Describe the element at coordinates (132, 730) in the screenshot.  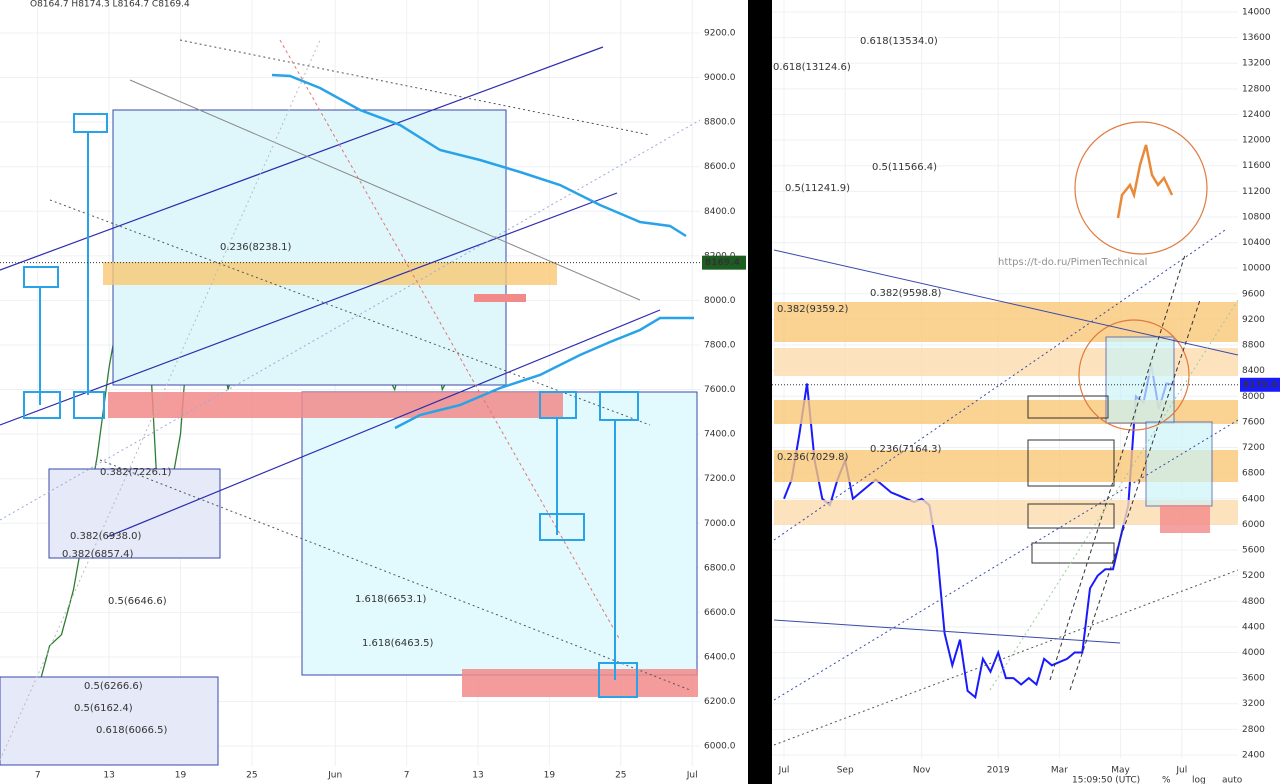
I see `fib-label: 0.618(6066.5)` at that location.